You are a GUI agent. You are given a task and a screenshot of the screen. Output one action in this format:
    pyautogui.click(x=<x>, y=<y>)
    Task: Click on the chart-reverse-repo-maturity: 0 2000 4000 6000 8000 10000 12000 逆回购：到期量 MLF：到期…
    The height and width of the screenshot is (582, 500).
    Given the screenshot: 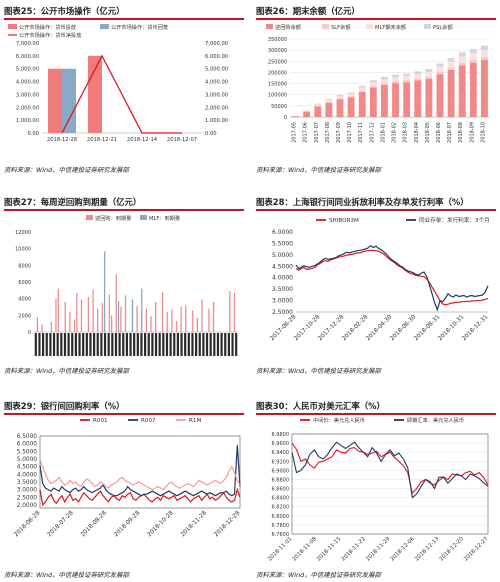 What is the action you would take?
    pyautogui.click(x=126, y=285)
    